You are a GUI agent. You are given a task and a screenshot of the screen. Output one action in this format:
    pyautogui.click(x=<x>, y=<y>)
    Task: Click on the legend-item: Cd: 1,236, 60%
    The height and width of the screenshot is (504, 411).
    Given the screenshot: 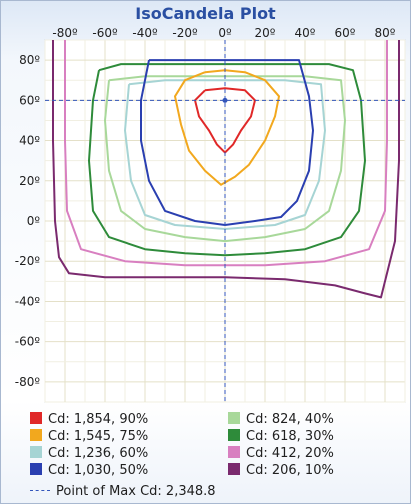 What is the action you would take?
    pyautogui.click(x=89, y=454)
    